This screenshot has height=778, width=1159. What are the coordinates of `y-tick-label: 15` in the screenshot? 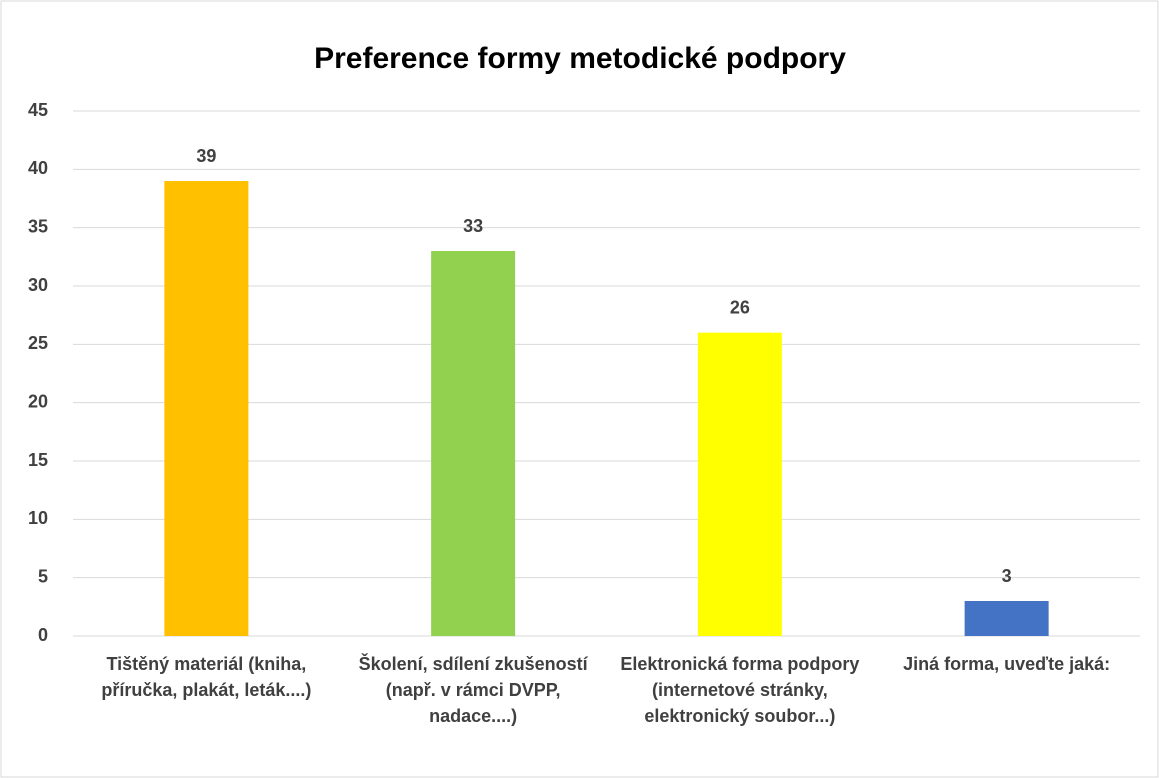 It's located at (38, 460).